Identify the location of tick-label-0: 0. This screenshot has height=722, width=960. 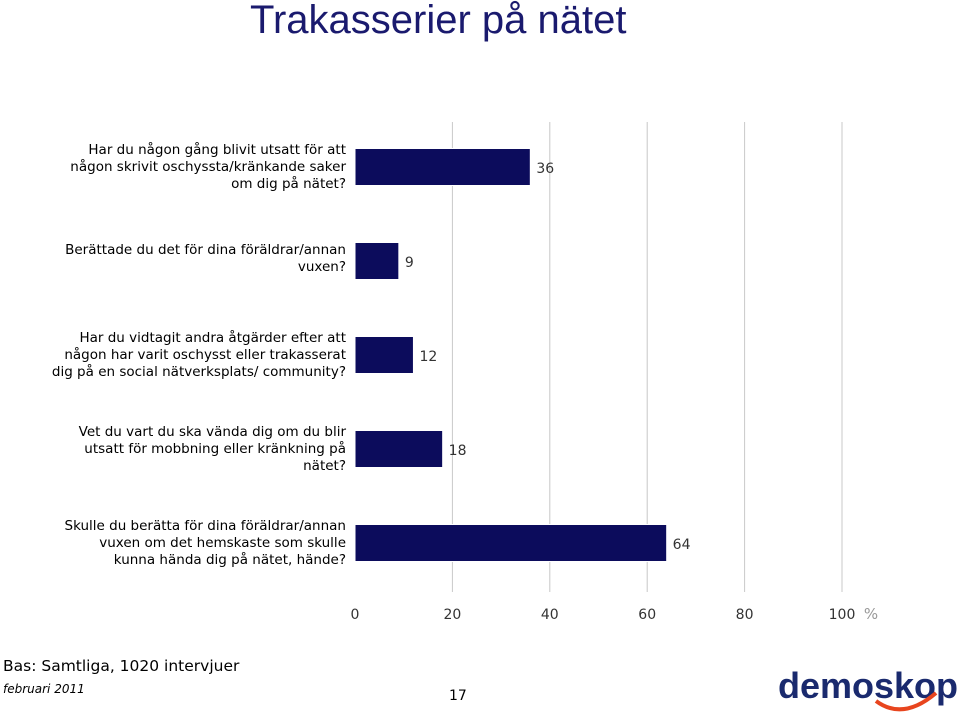
(355, 615).